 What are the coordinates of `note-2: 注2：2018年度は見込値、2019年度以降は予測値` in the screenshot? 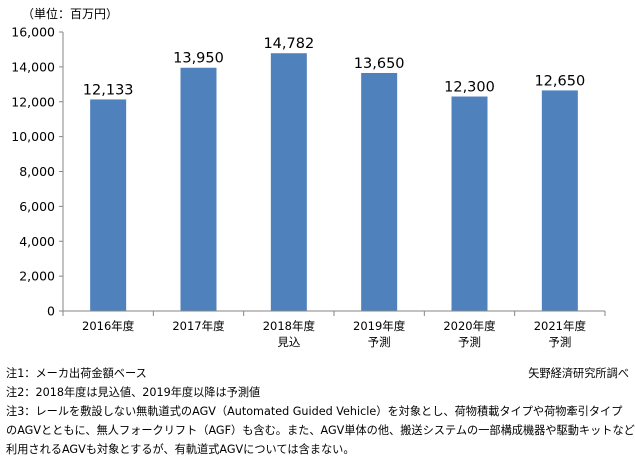 It's located at (133, 392).